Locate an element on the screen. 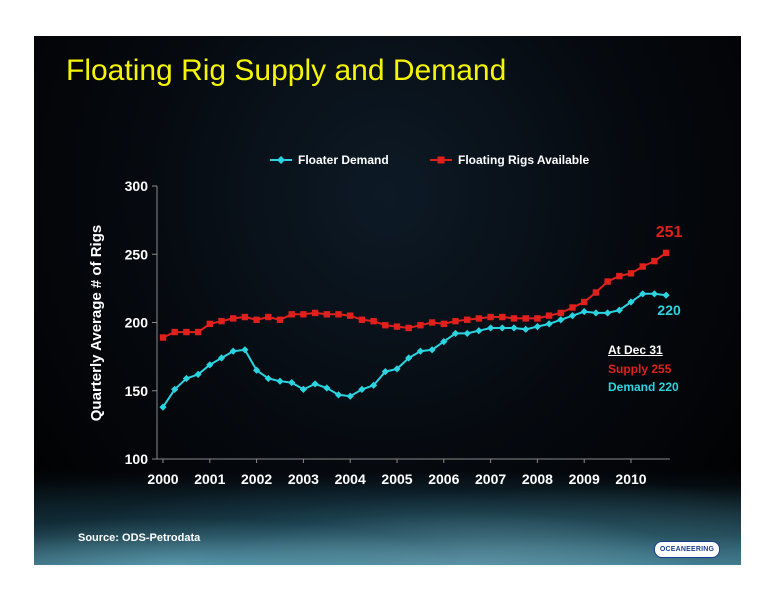  annotation-demand: Demand 220 is located at coordinates (643, 387).